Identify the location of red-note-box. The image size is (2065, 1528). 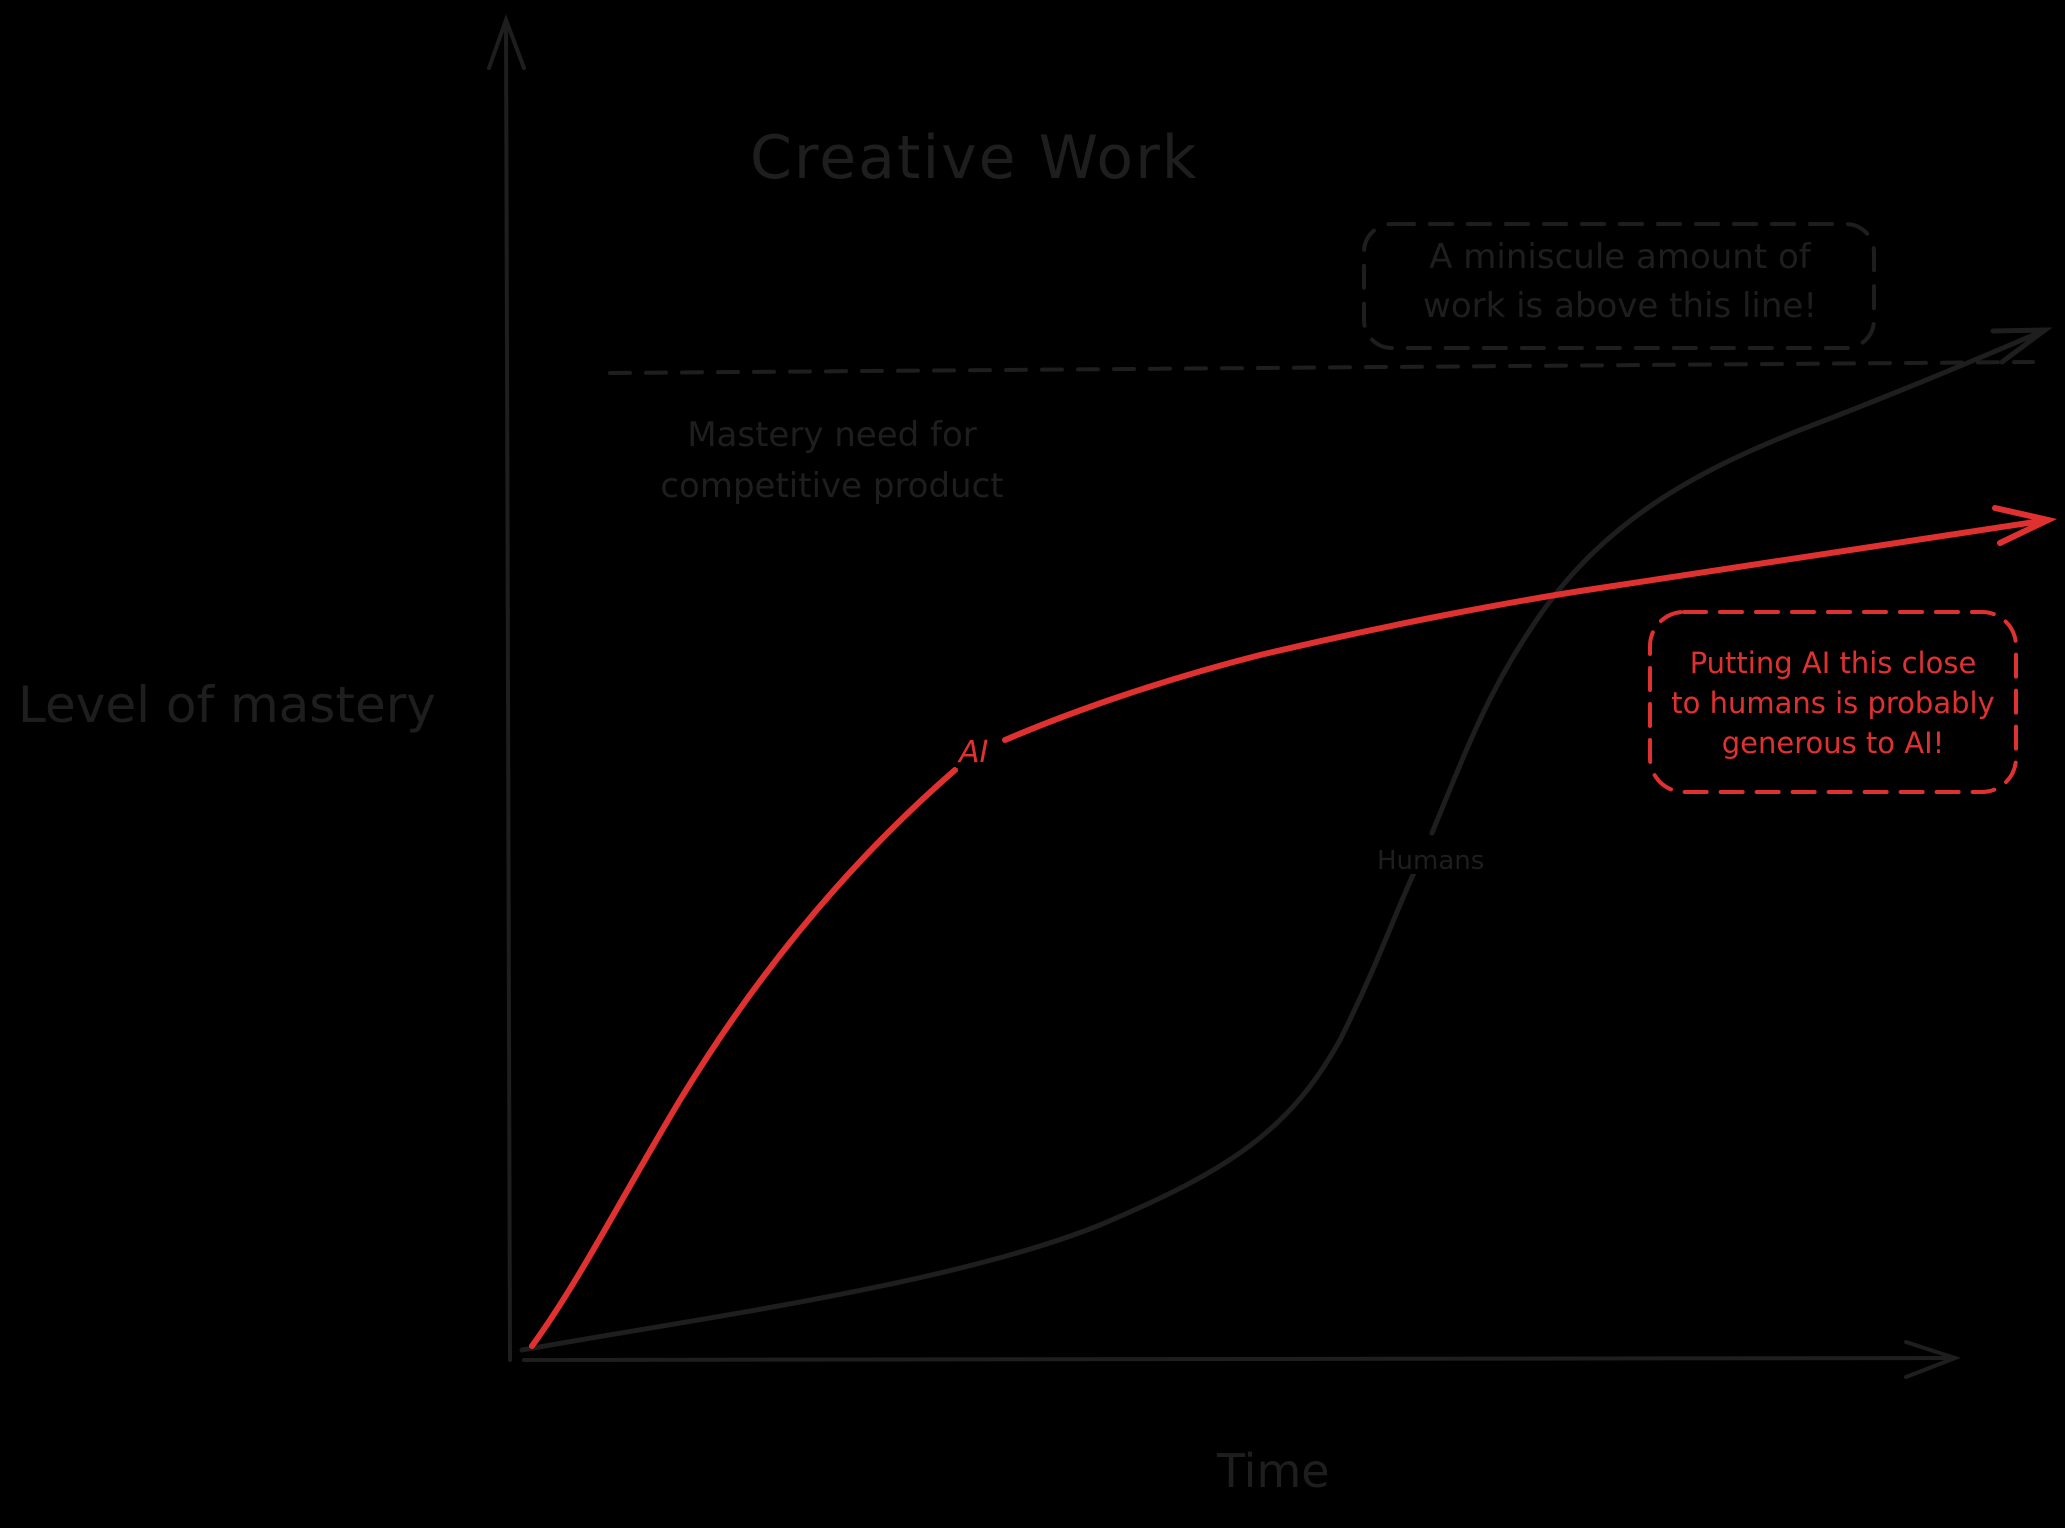
(1833, 702).